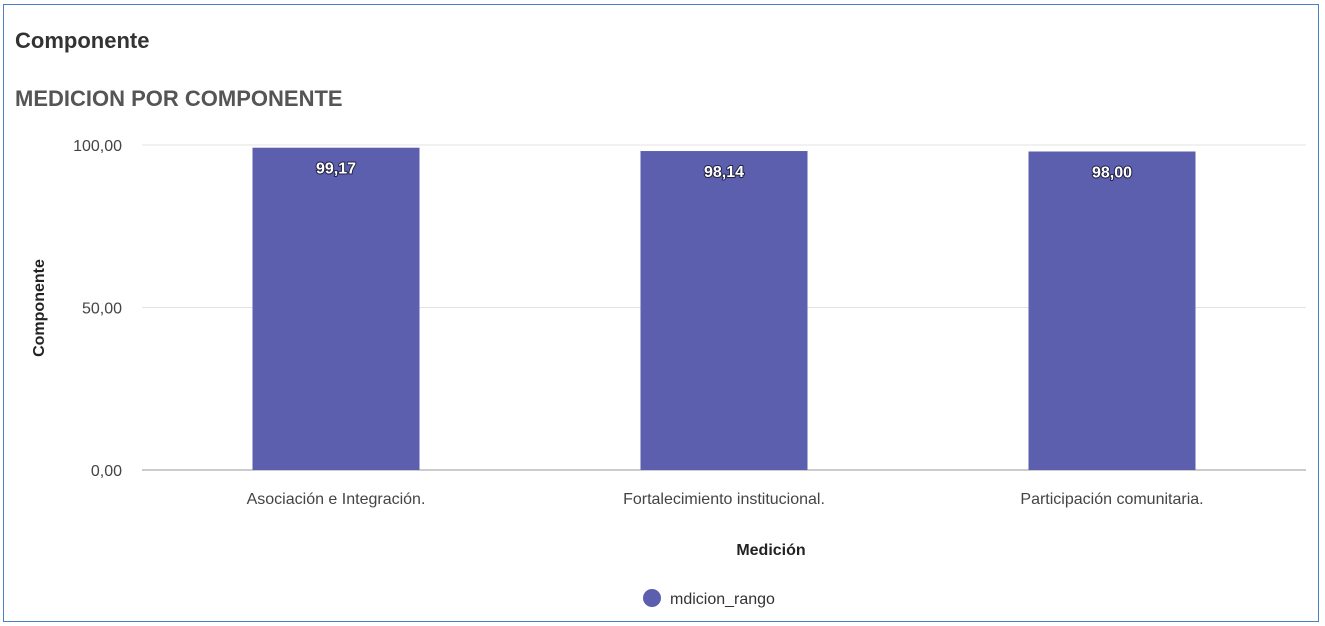 Image resolution: width=1325 pixels, height=626 pixels. What do you see at coordinates (179, 98) in the screenshot?
I see `chart-title: MEDICION POR COMPONENTE` at bounding box center [179, 98].